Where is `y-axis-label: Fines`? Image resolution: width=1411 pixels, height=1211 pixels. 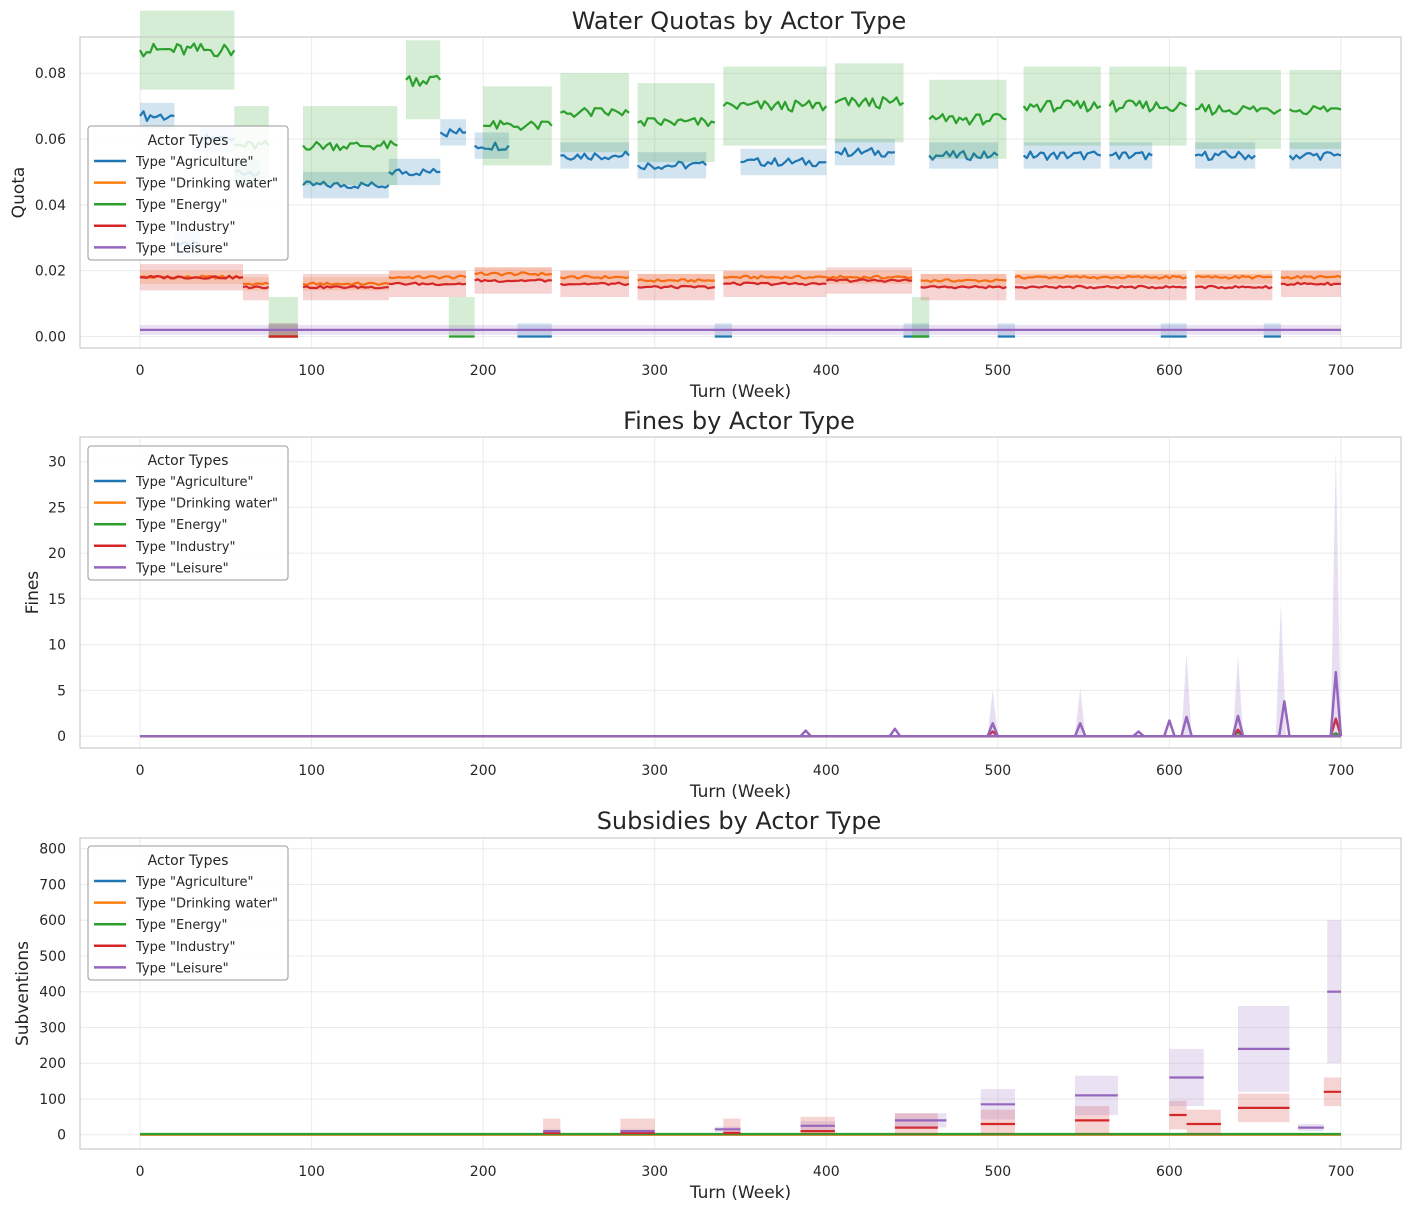
y-axis-label: Fines is located at coordinates (33, 592).